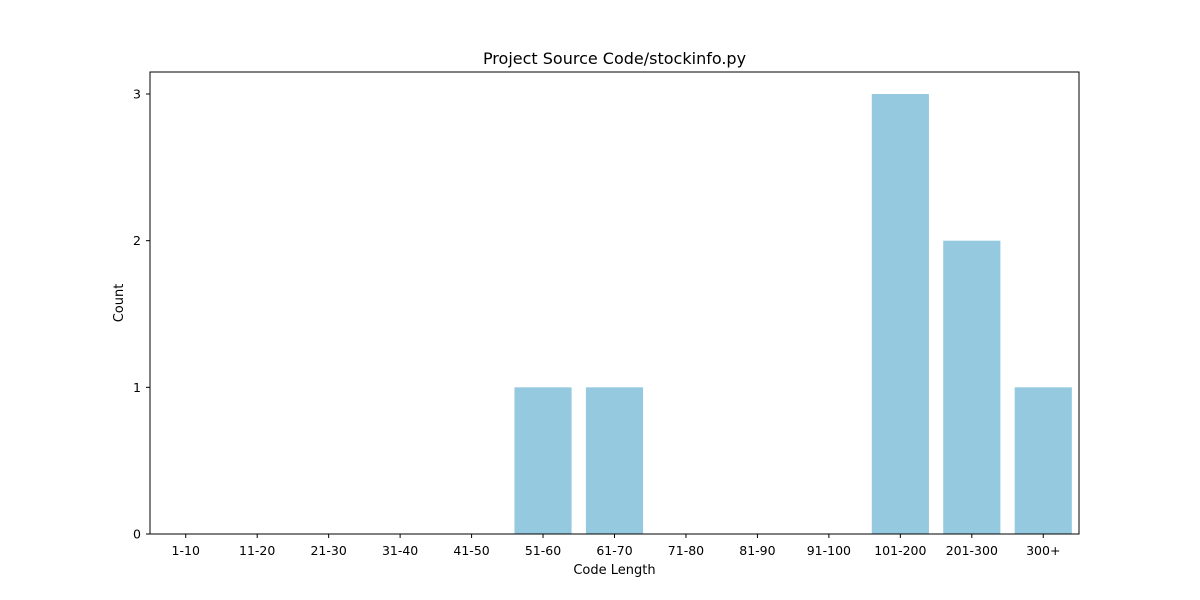 The width and height of the screenshot is (1200, 600). What do you see at coordinates (614, 570) in the screenshot?
I see `x-axis-label: Code Length` at bounding box center [614, 570].